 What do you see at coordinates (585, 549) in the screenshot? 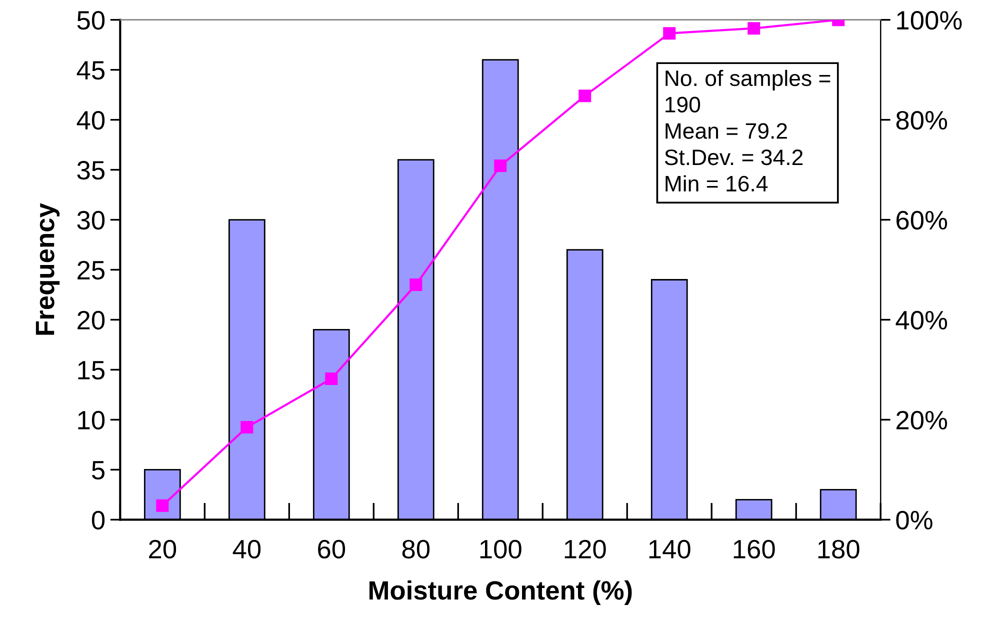
I see `x-tick-label: 120` at bounding box center [585, 549].